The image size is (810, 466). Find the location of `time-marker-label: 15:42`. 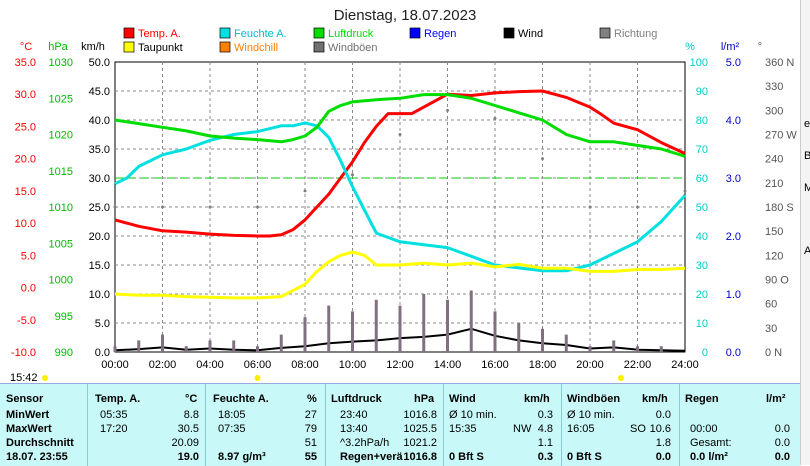

time-marker-label: 15:42 is located at coordinates (24, 377).